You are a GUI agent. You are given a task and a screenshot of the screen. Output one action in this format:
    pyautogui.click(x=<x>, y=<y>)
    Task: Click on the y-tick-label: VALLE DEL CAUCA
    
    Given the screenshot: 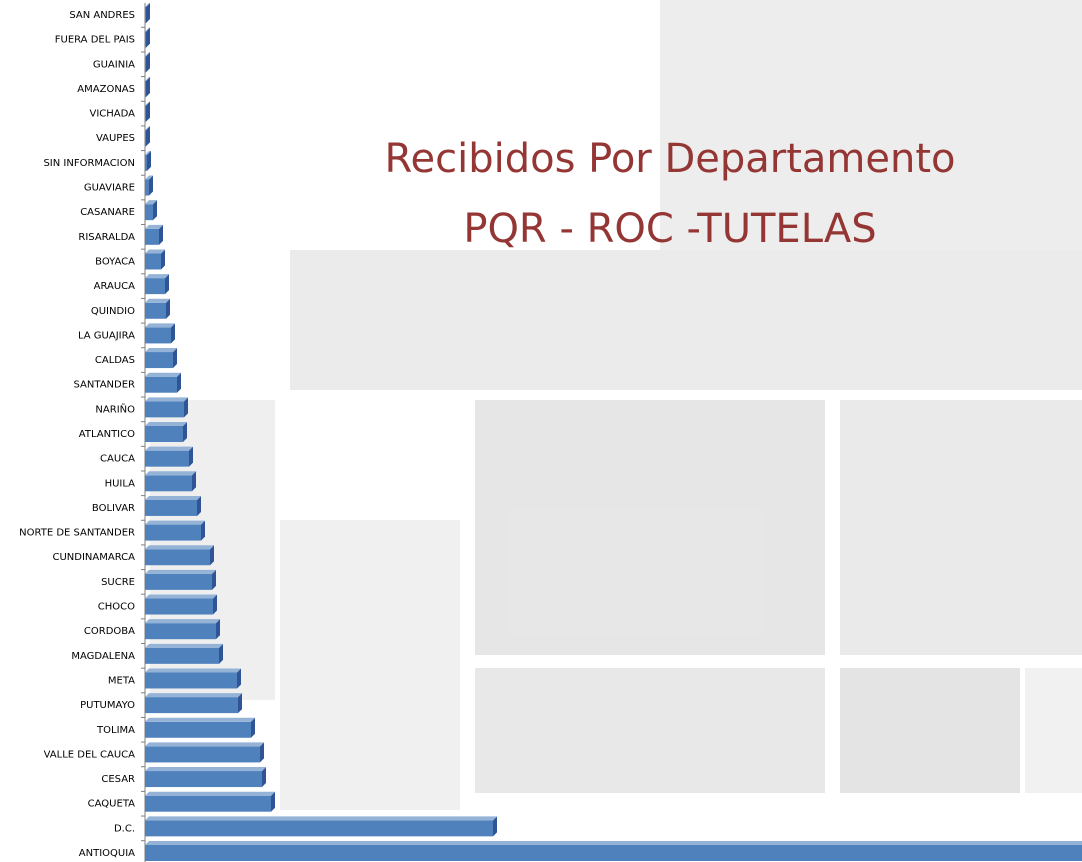 What is the action you would take?
    pyautogui.click(x=90, y=754)
    